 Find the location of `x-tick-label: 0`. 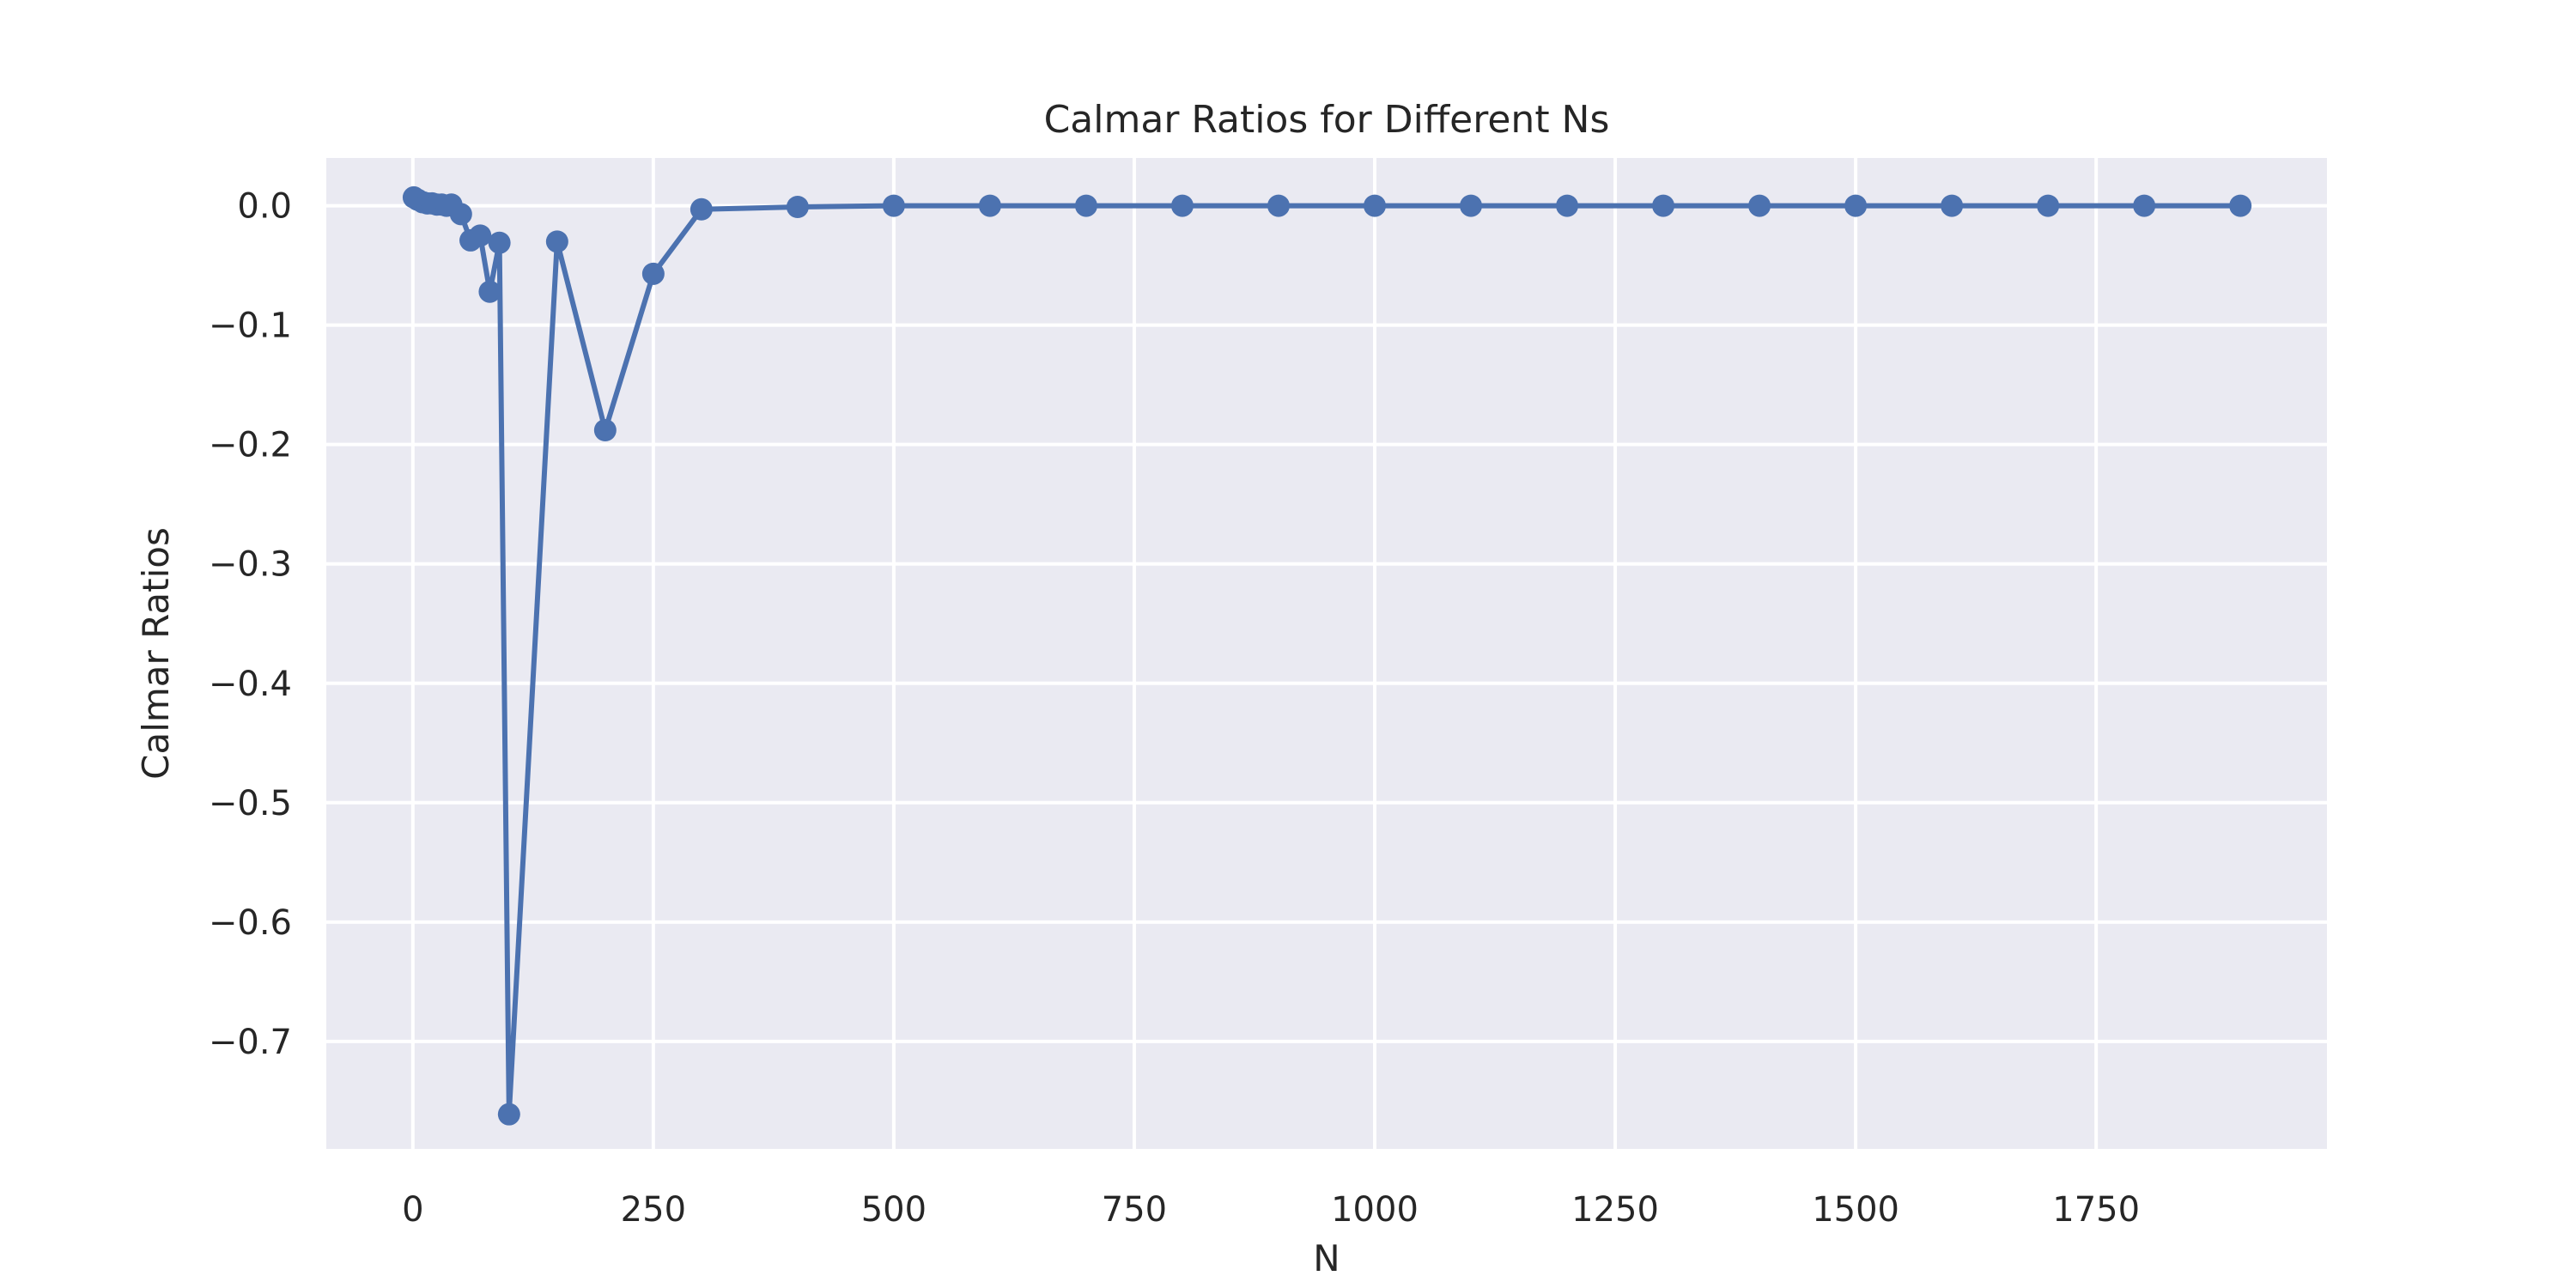

x-tick-label: 0 is located at coordinates (412, 1210).